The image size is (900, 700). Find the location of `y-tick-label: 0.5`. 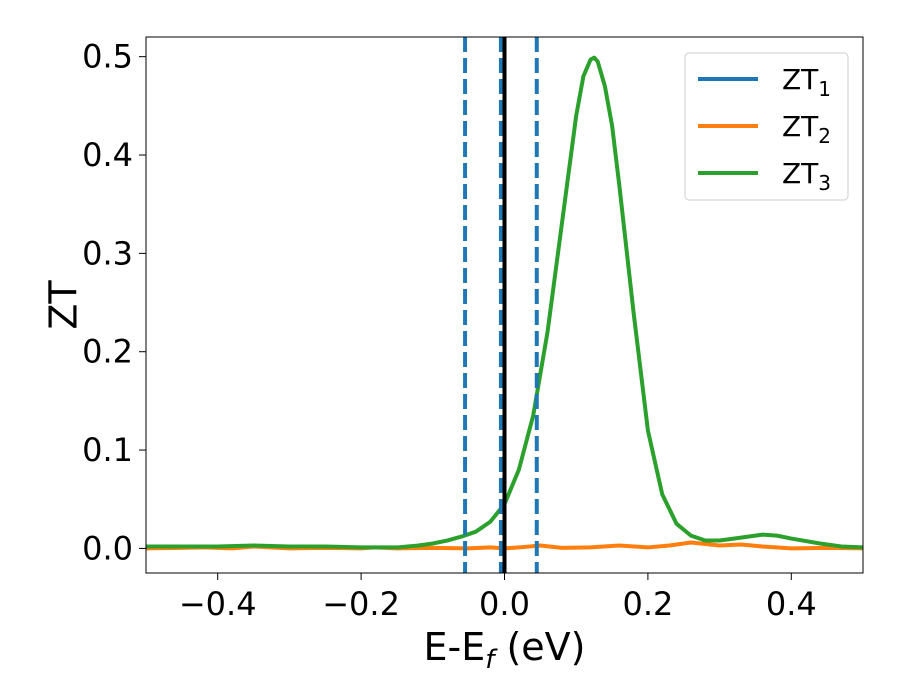

y-tick-label: 0.5 is located at coordinates (107, 57).